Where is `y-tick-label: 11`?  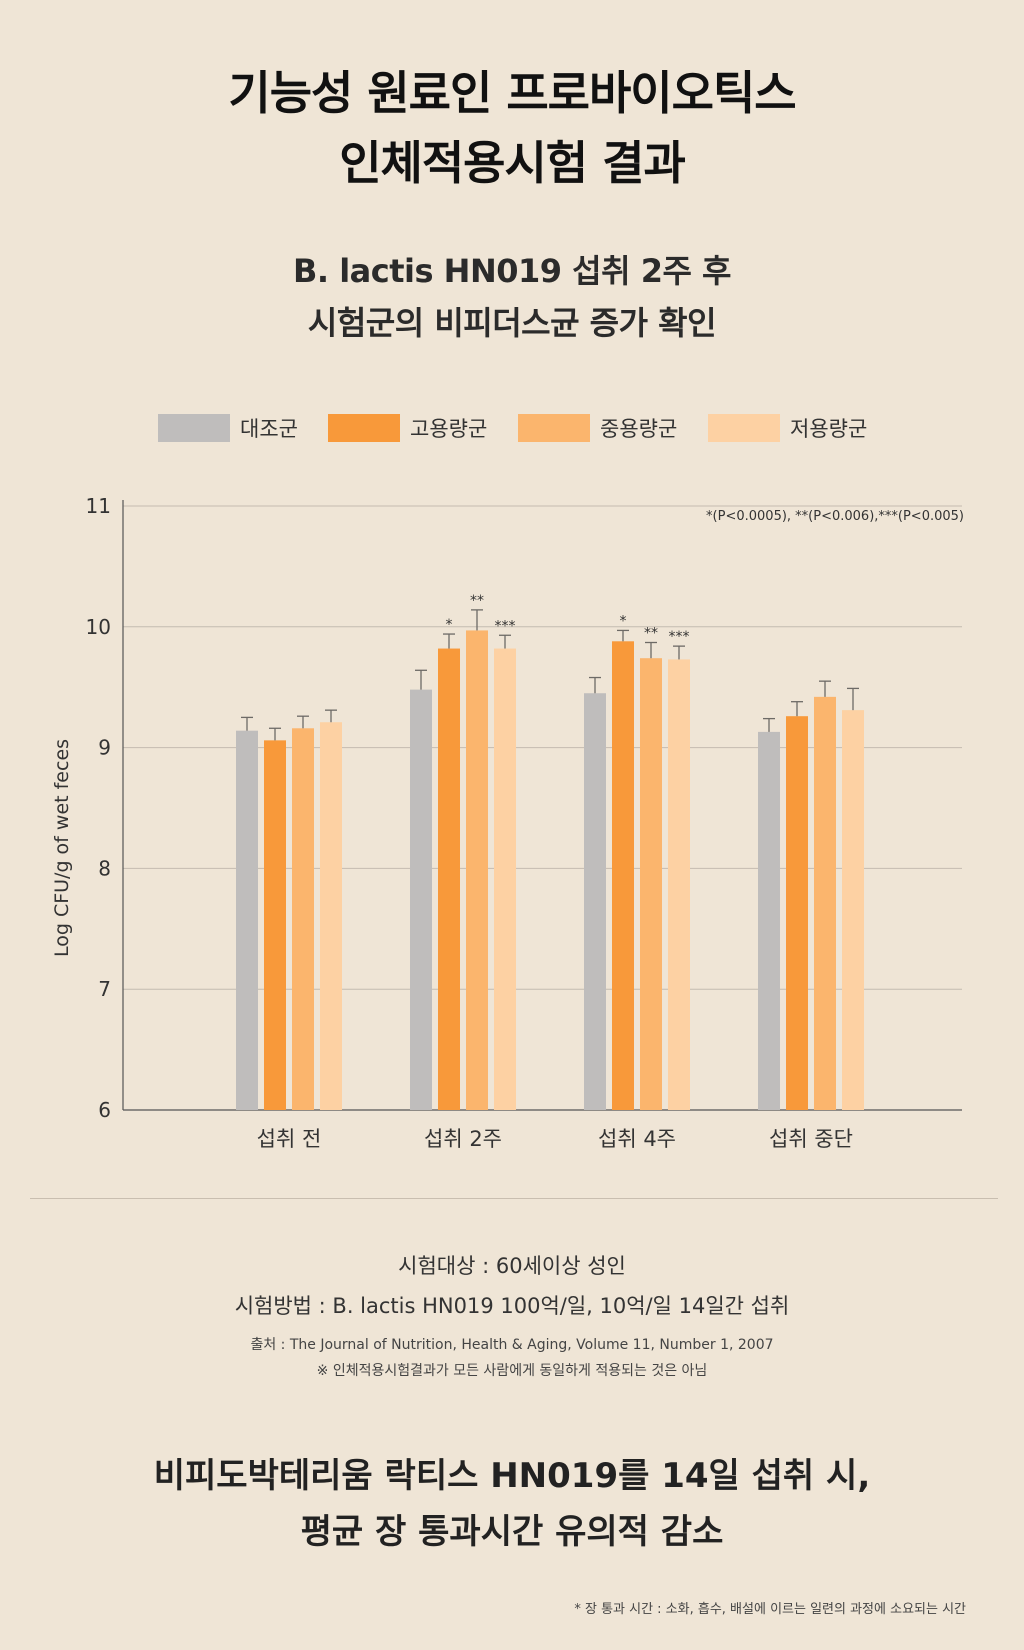 y-tick-label: 11 is located at coordinates (98, 506).